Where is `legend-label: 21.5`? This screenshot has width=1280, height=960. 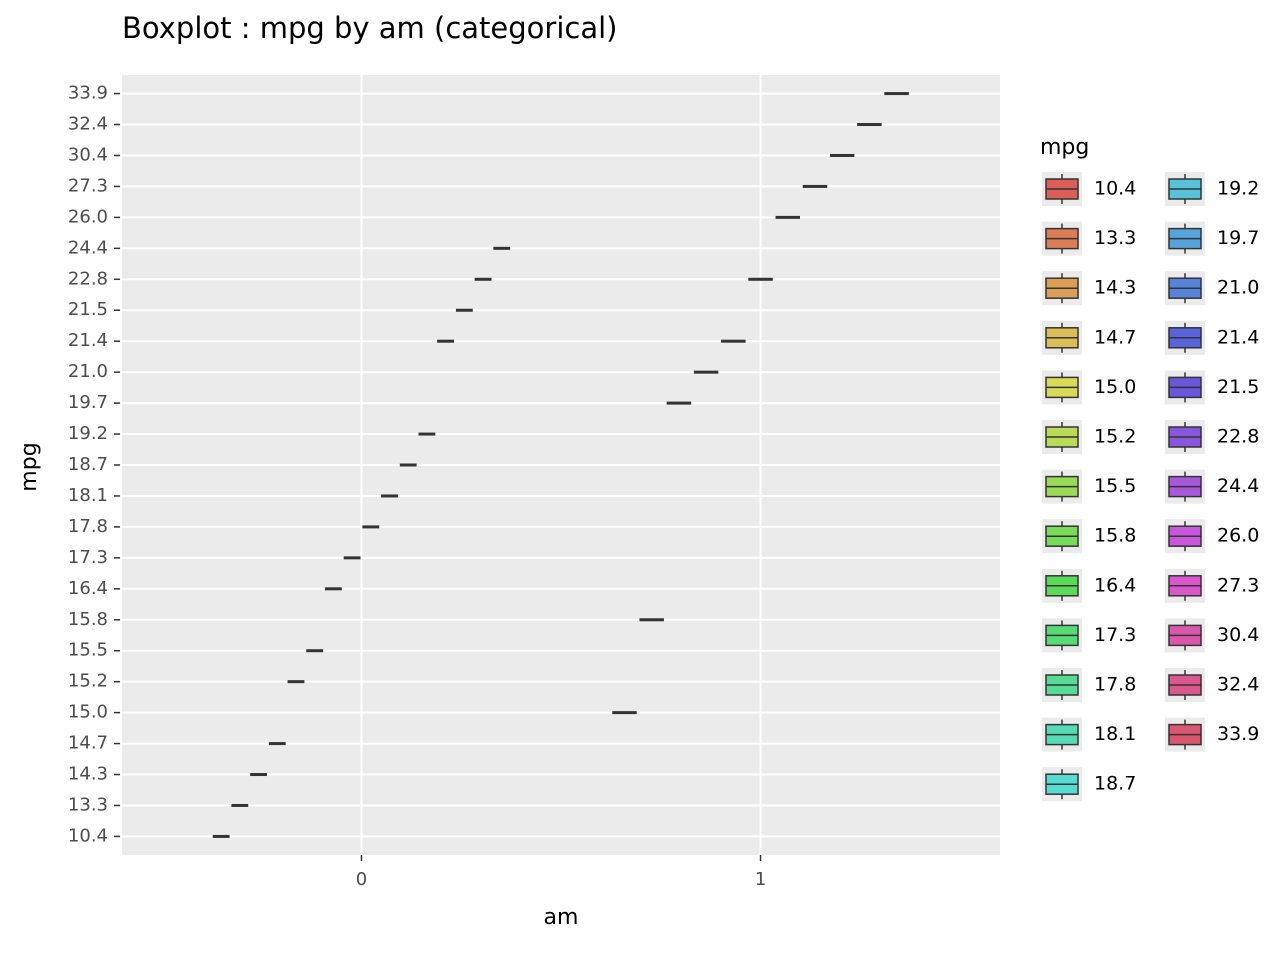 legend-label: 21.5 is located at coordinates (1238, 387).